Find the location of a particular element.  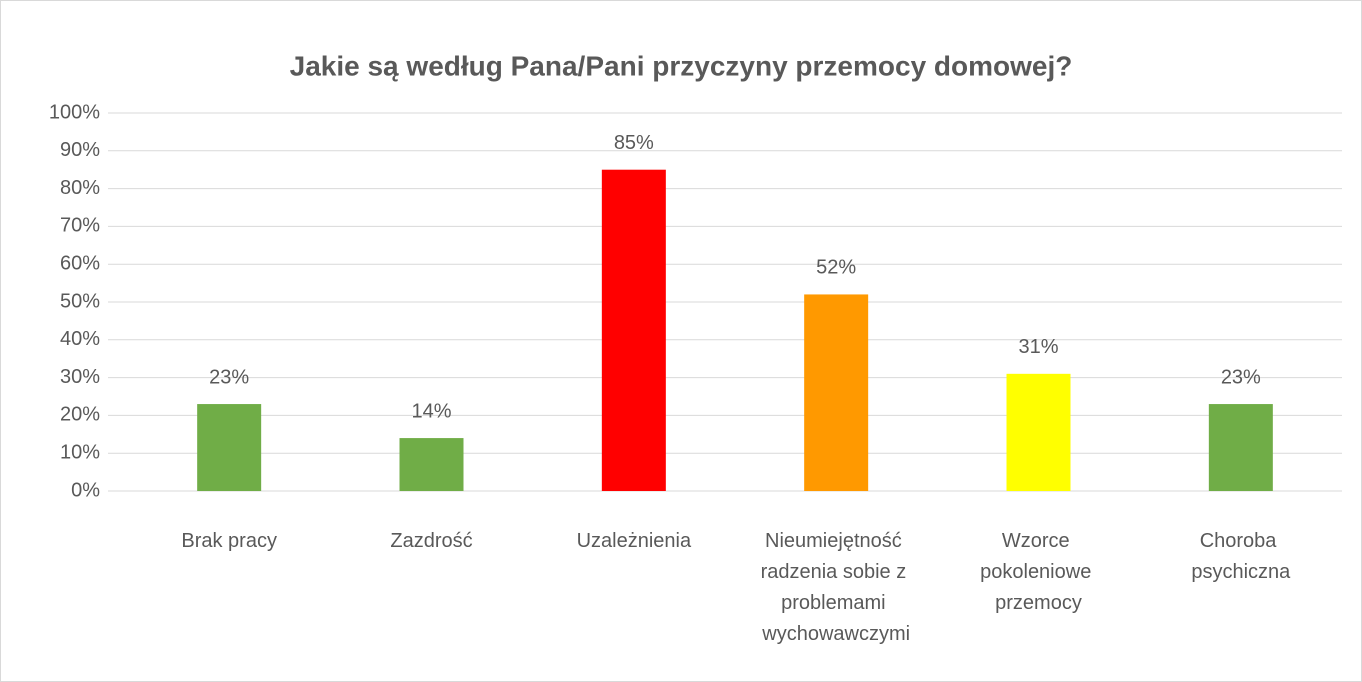

data-label: 31% is located at coordinates (1038, 347).